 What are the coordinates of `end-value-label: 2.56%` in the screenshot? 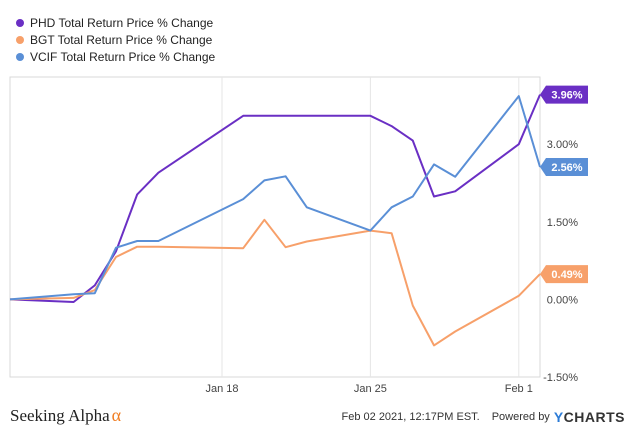 It's located at (566, 168).